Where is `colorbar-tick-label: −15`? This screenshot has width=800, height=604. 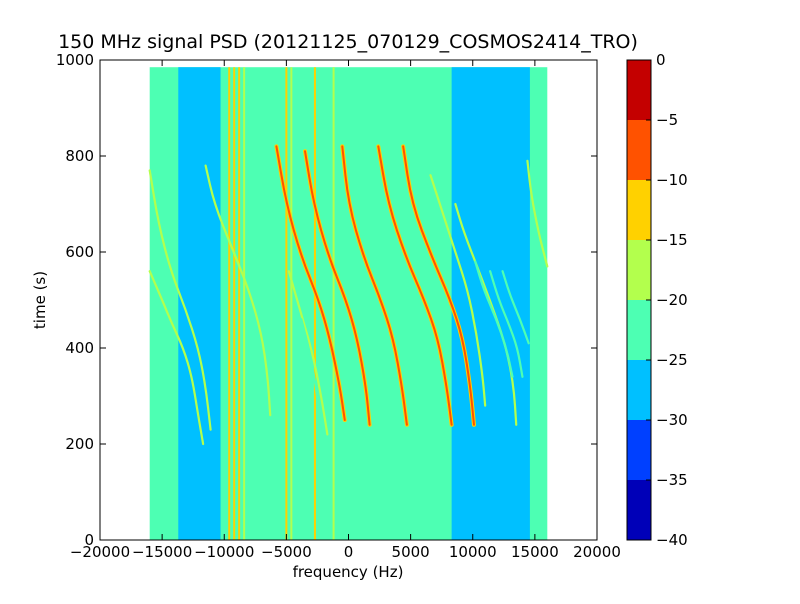
colorbar-tick-label: −15 is located at coordinates (672, 240).